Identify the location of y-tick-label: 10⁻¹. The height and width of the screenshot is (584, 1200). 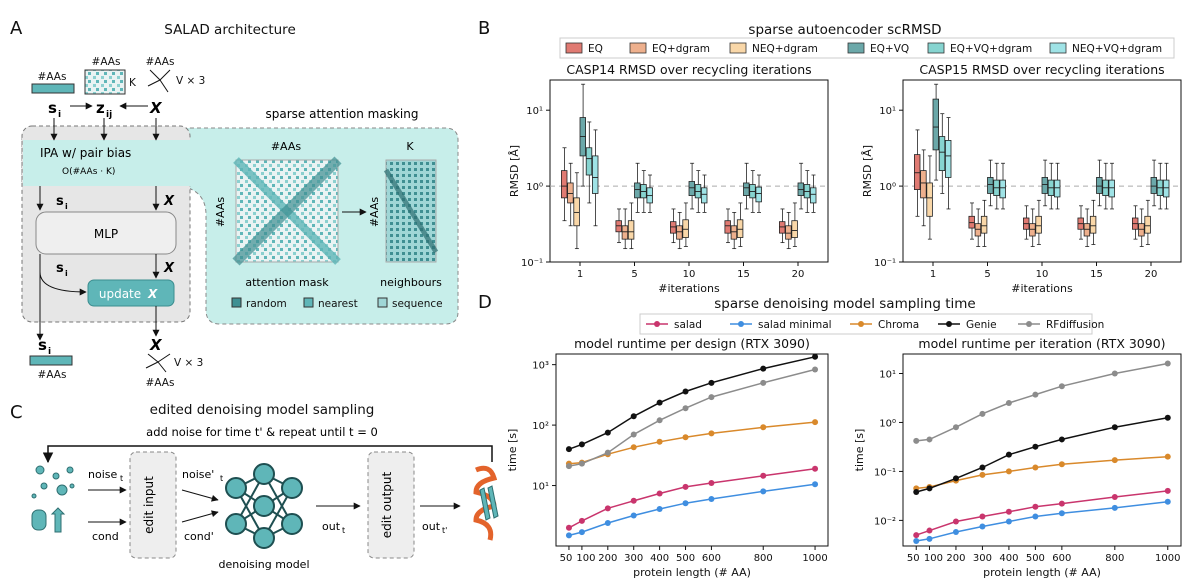
(532, 263).